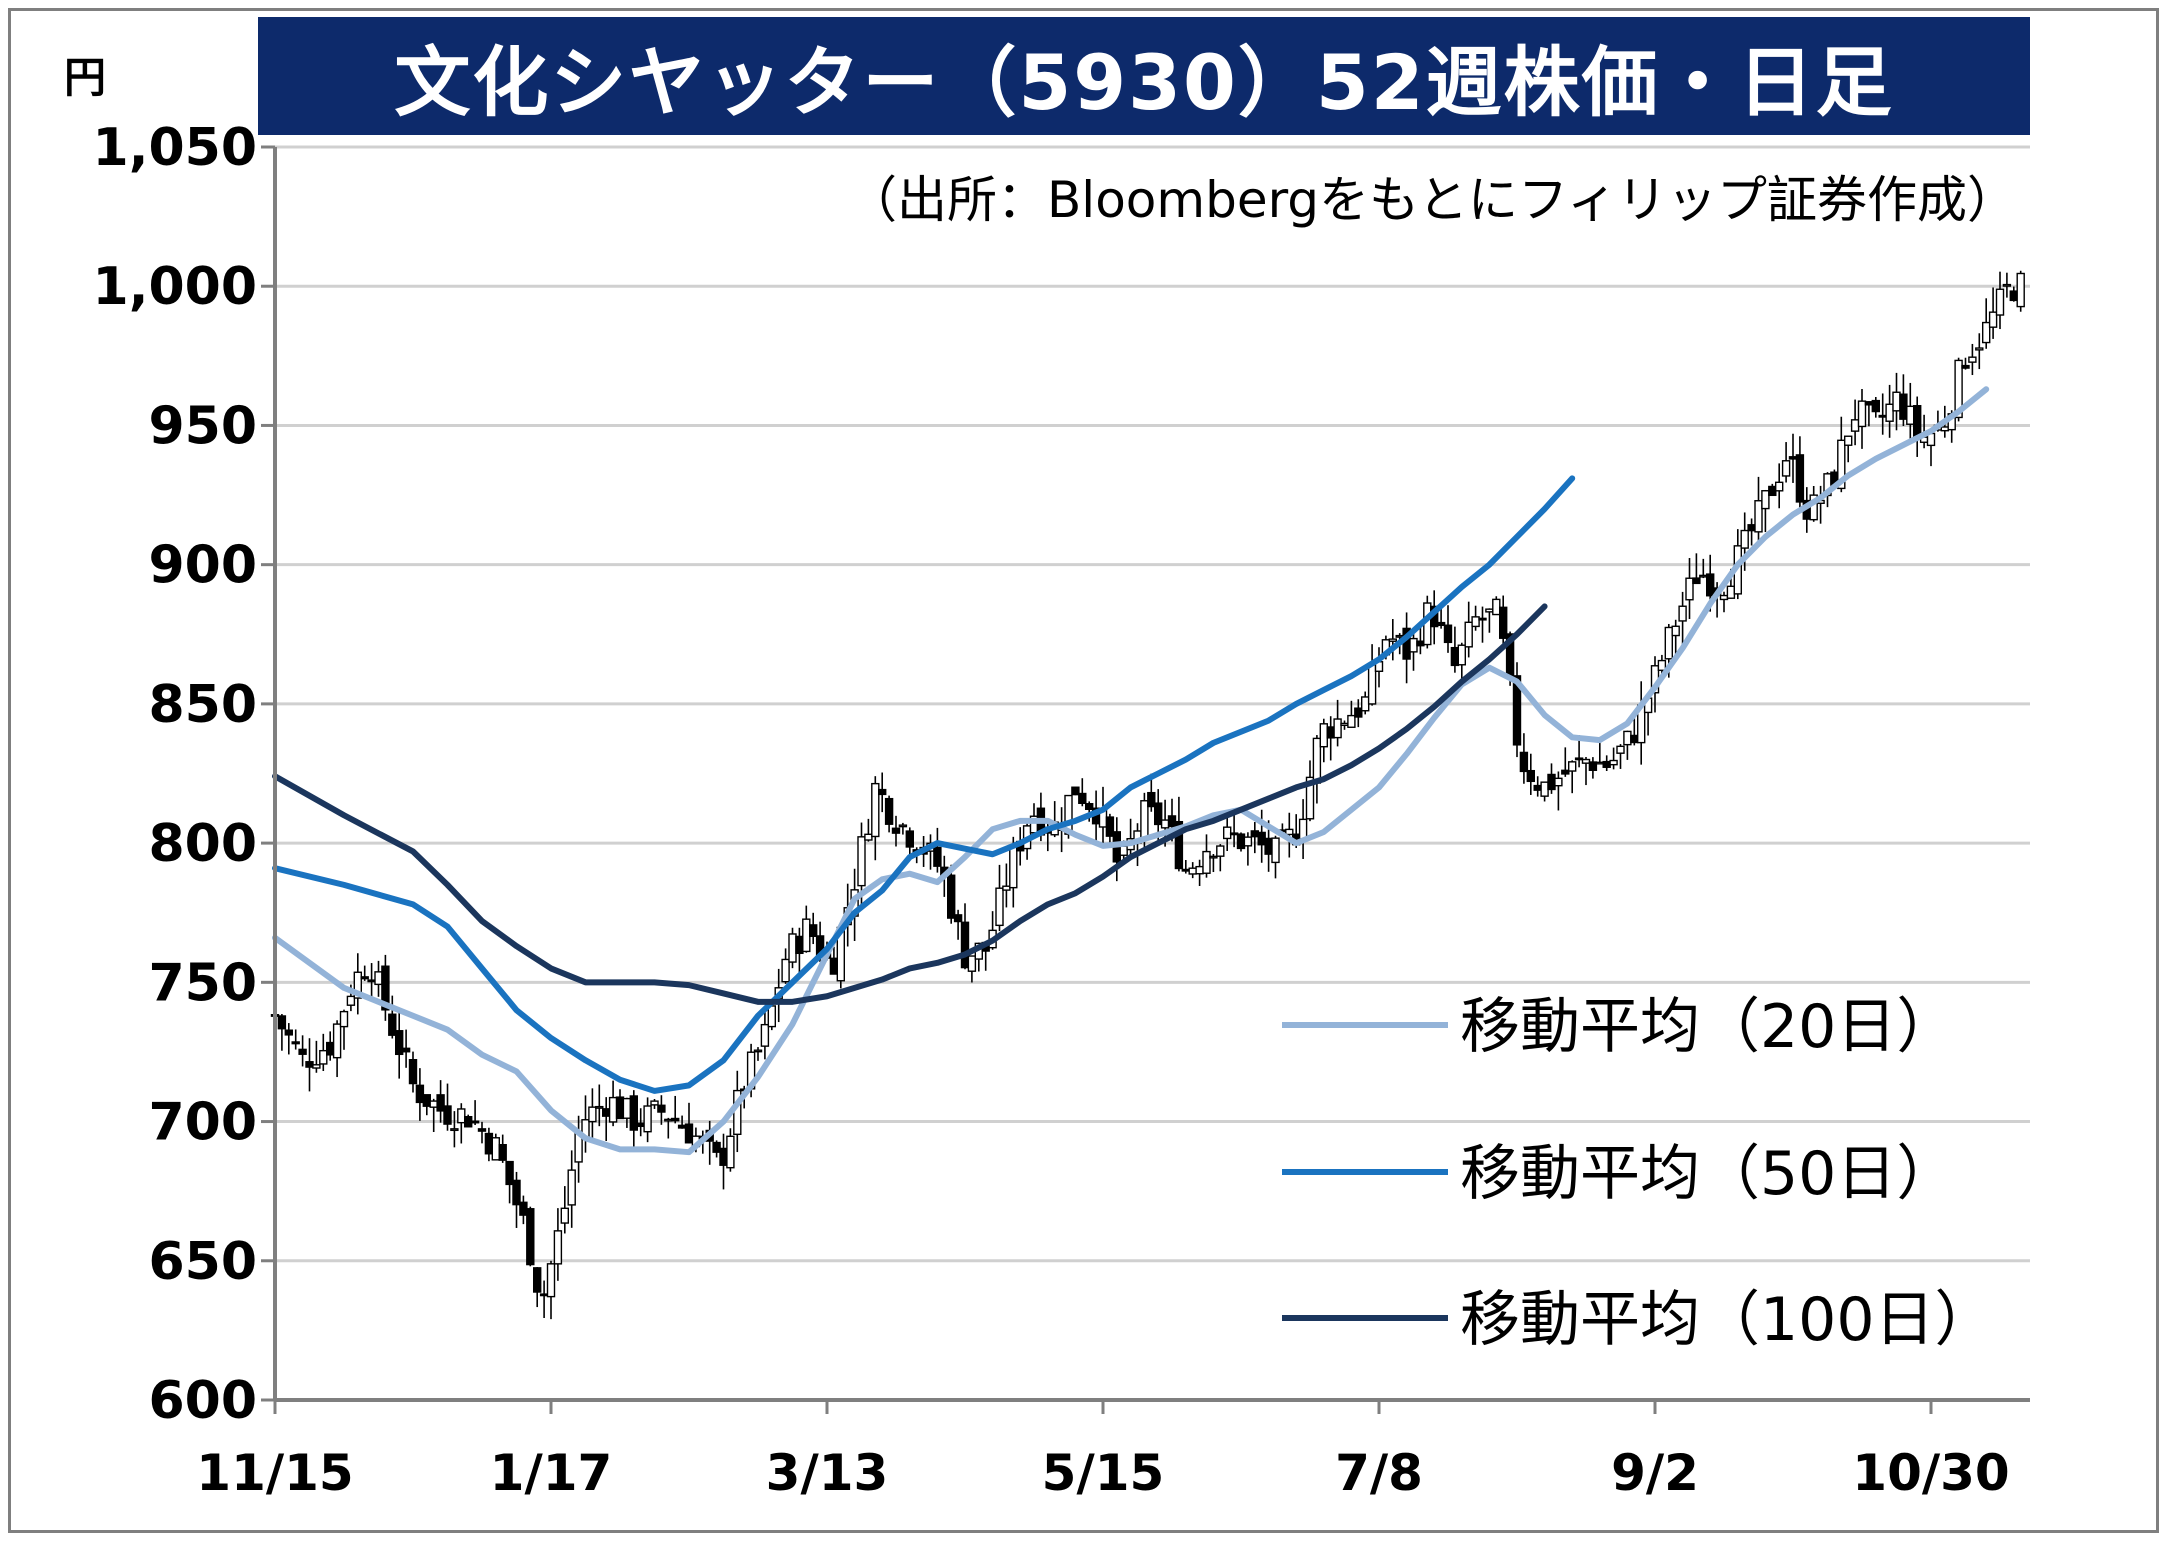  Describe the element at coordinates (202, 426) in the screenshot. I see `y-tick-label: 950` at that location.